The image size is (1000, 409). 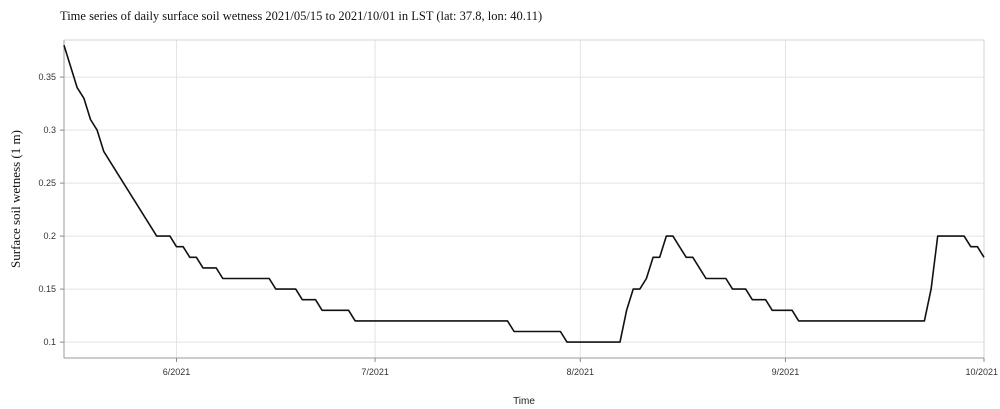 What do you see at coordinates (47, 289) in the screenshot?
I see `y-tick-label: 0.15` at bounding box center [47, 289].